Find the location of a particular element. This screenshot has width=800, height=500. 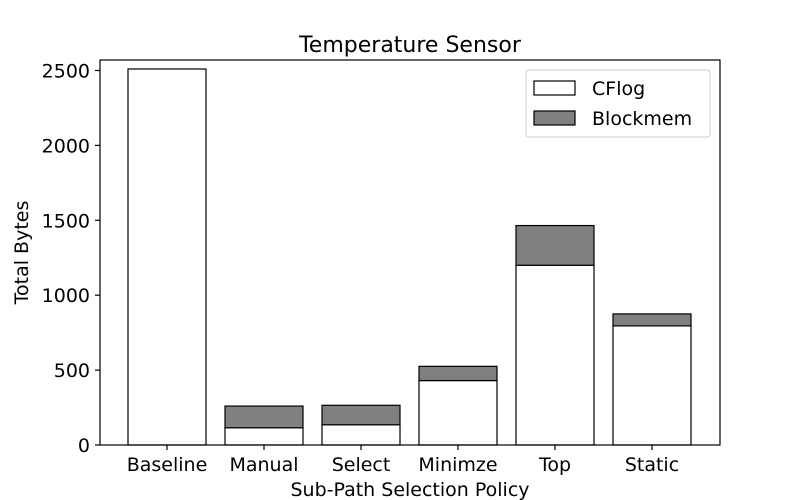

bar-cflog-manual is located at coordinates (264, 436).